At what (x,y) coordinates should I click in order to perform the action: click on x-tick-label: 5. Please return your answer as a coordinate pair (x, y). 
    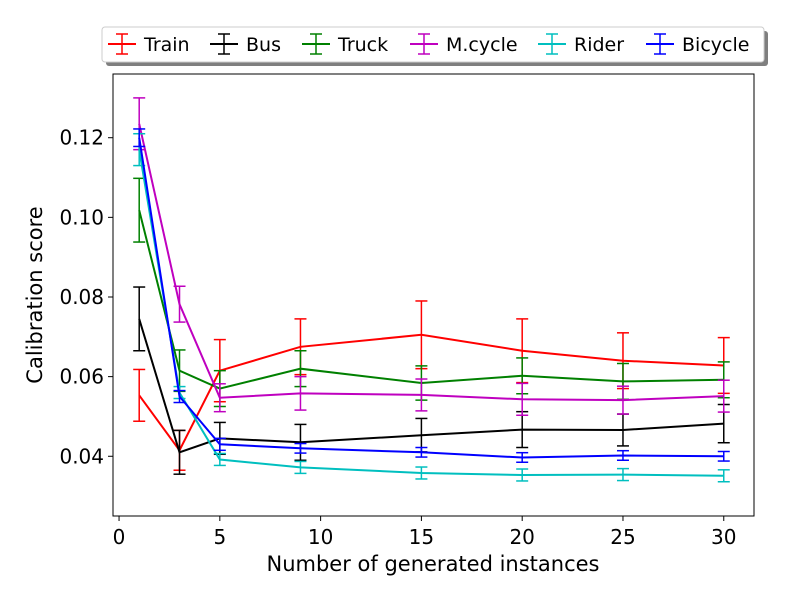
    Looking at the image, I should click on (219, 537).